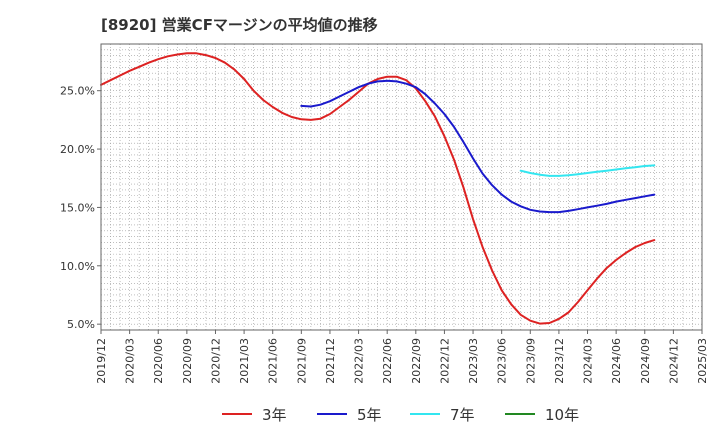  I want to click on legend-item: 5年, so click(349, 414).